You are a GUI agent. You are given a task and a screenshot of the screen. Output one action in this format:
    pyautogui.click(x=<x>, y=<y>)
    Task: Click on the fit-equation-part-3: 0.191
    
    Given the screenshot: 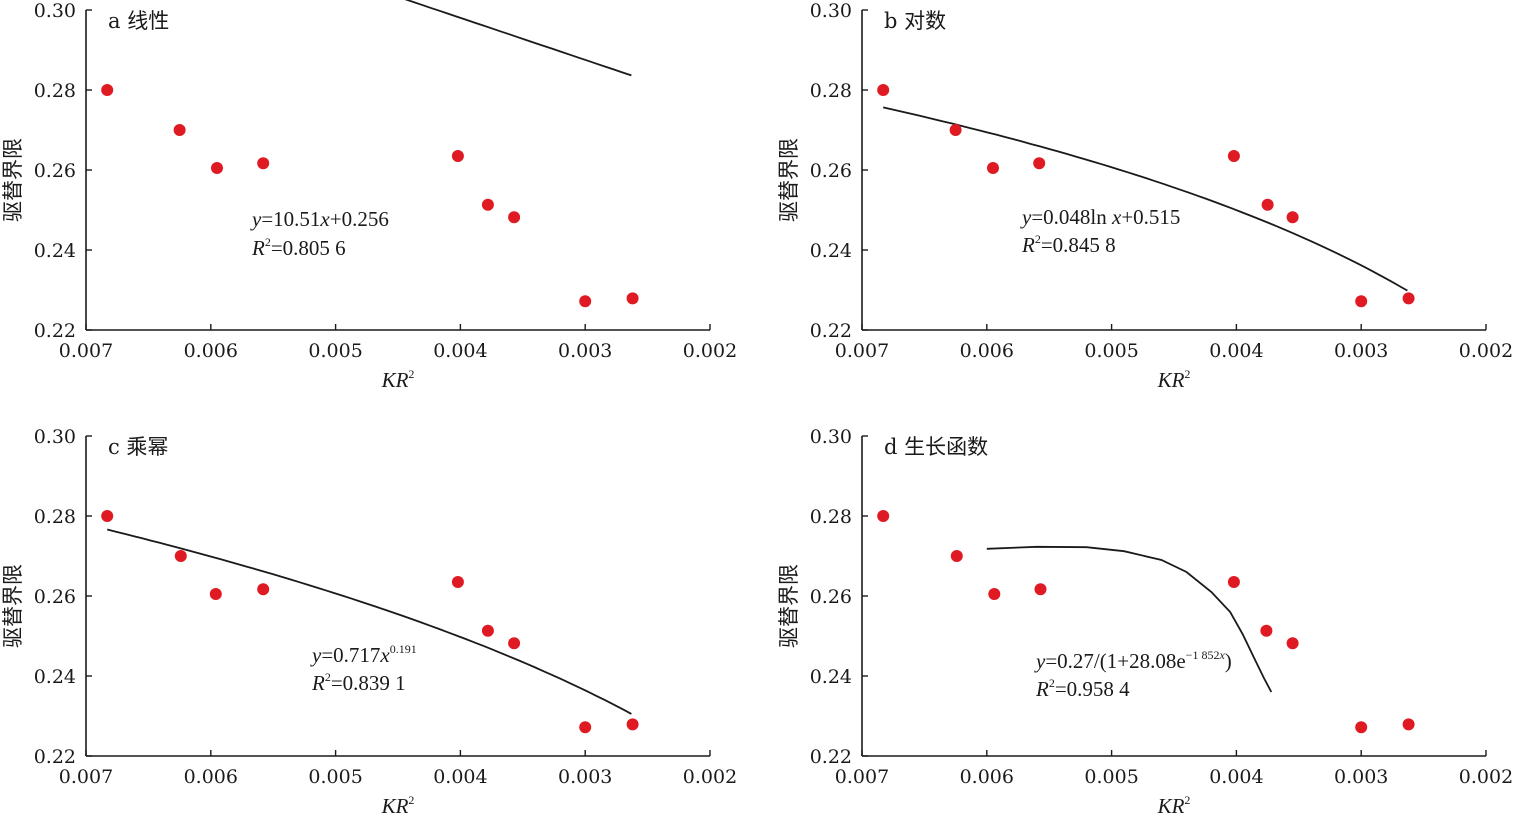 What is the action you would take?
    pyautogui.click(x=403, y=649)
    